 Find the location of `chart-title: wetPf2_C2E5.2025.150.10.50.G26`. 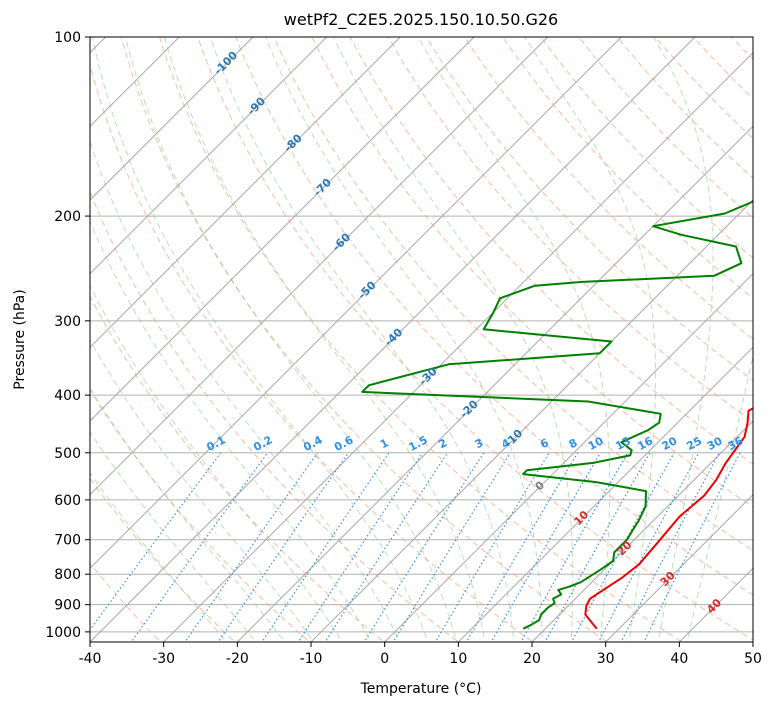

chart-title: wetPf2_C2E5.2025.150.10.50.G26 is located at coordinates (421, 20).